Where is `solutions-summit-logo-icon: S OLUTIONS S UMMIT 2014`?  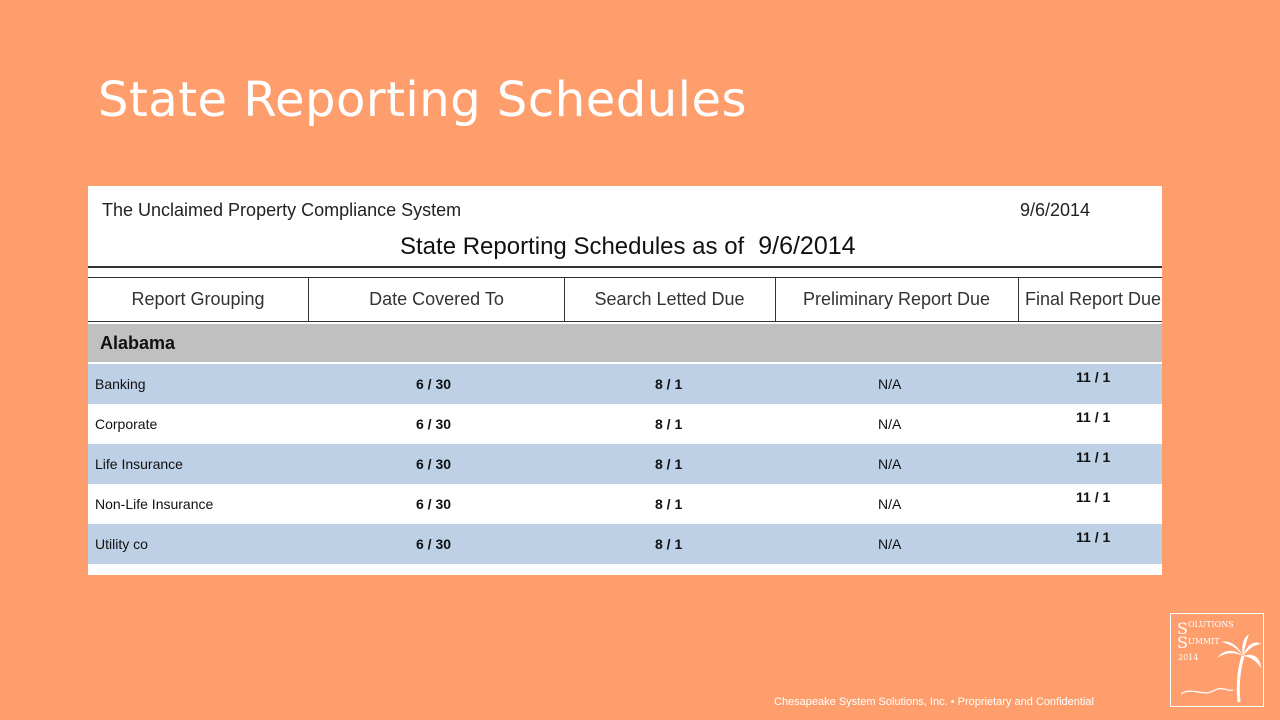 solutions-summit-logo-icon: S OLUTIONS S UMMIT 2014 is located at coordinates (1219, 661).